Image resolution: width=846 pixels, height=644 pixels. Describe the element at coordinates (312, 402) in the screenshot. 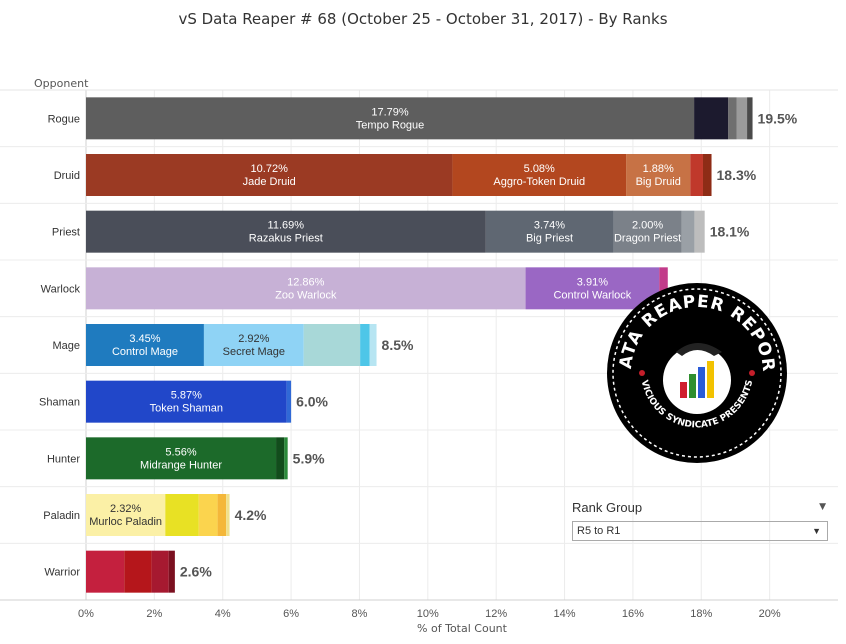

I see `bar-total-label: 6.0%` at that location.